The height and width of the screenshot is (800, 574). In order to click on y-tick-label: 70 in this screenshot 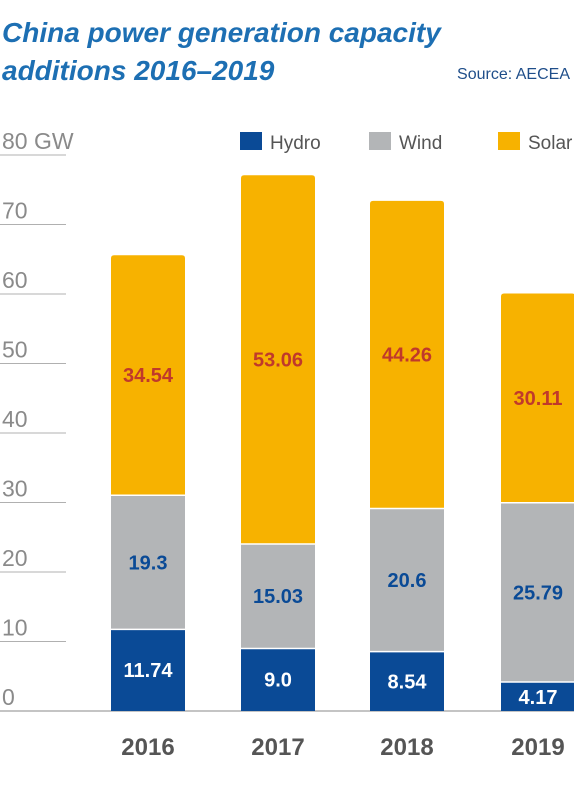, I will do `click(15, 211)`.